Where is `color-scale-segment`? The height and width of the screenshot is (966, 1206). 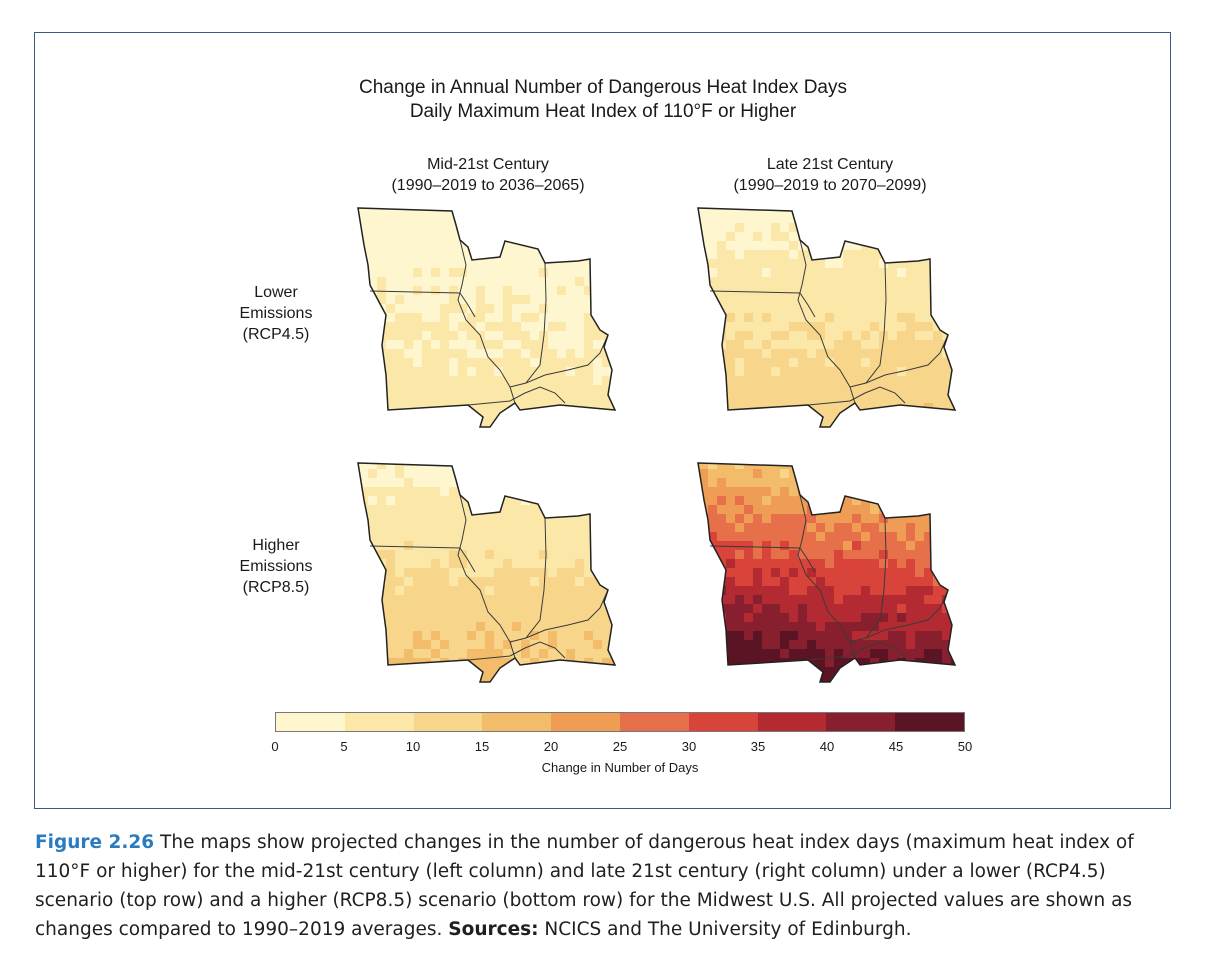 color-scale-segment is located at coordinates (792, 722).